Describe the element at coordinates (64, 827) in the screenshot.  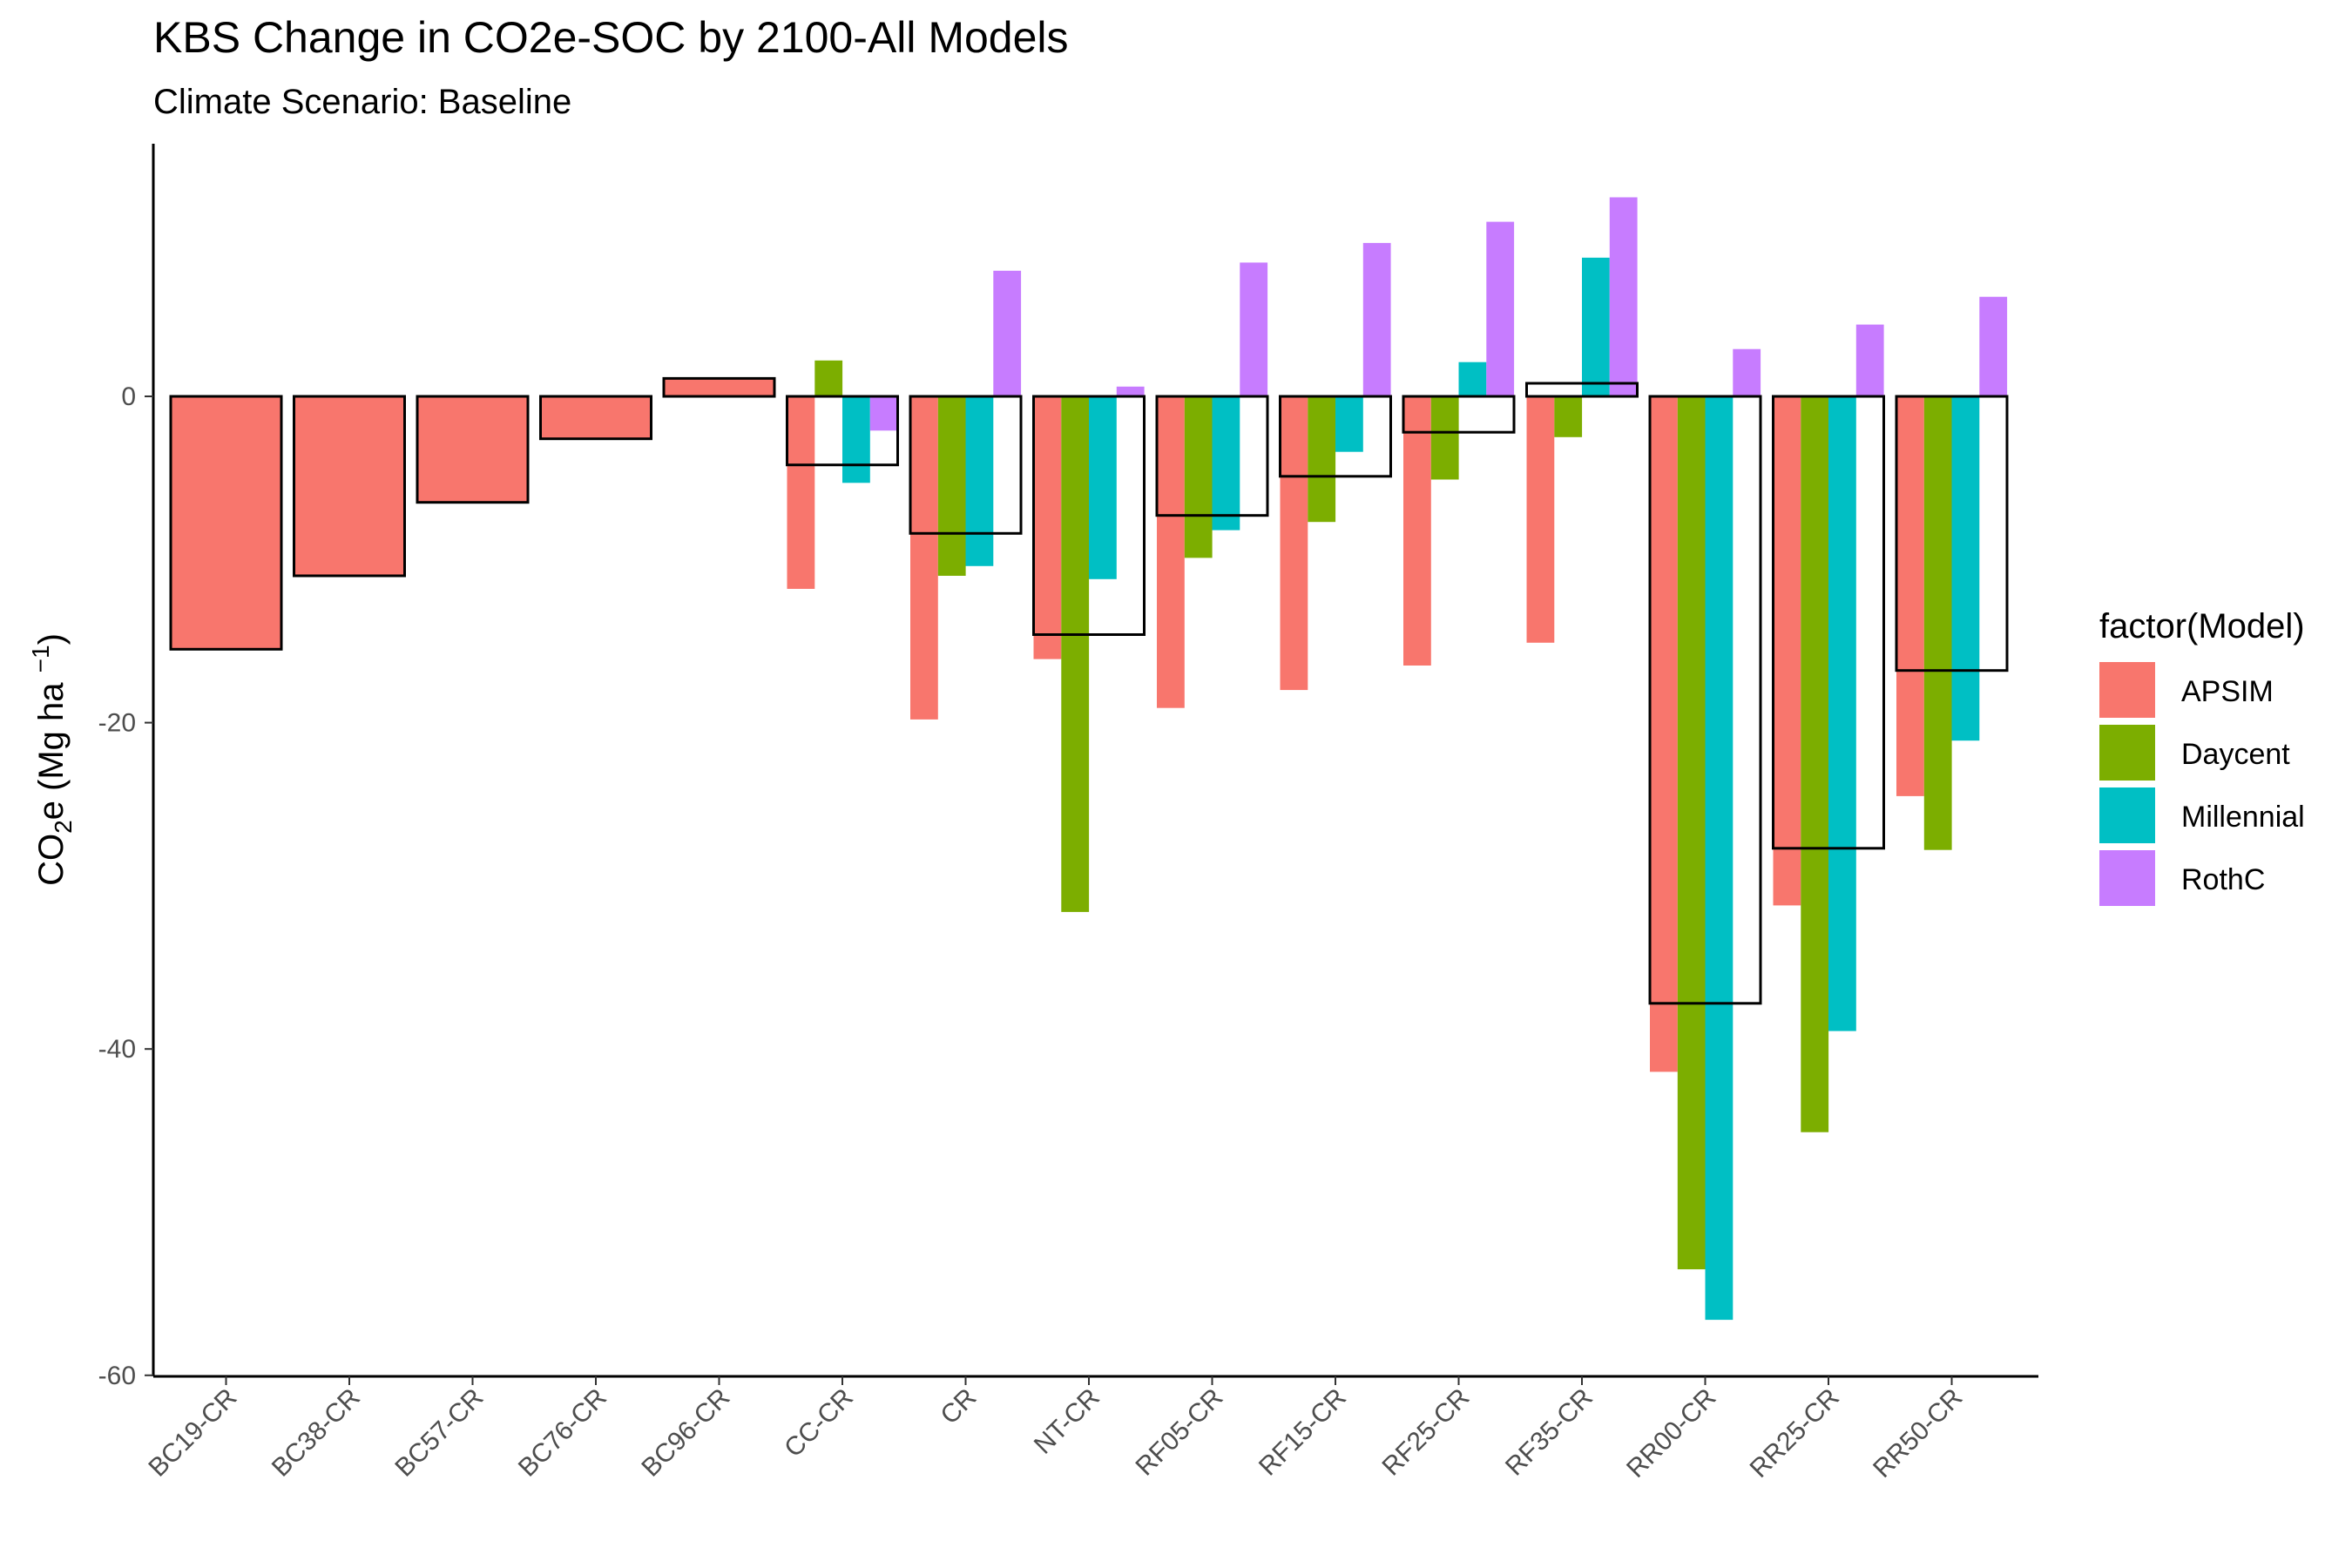
I see `y-axis-title-subscript: 2` at that location.